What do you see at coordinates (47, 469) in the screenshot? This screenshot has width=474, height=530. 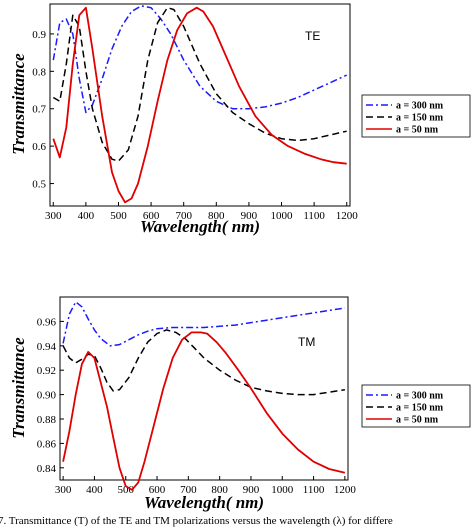 I see `y-tick-label: 0.84` at bounding box center [47, 469].